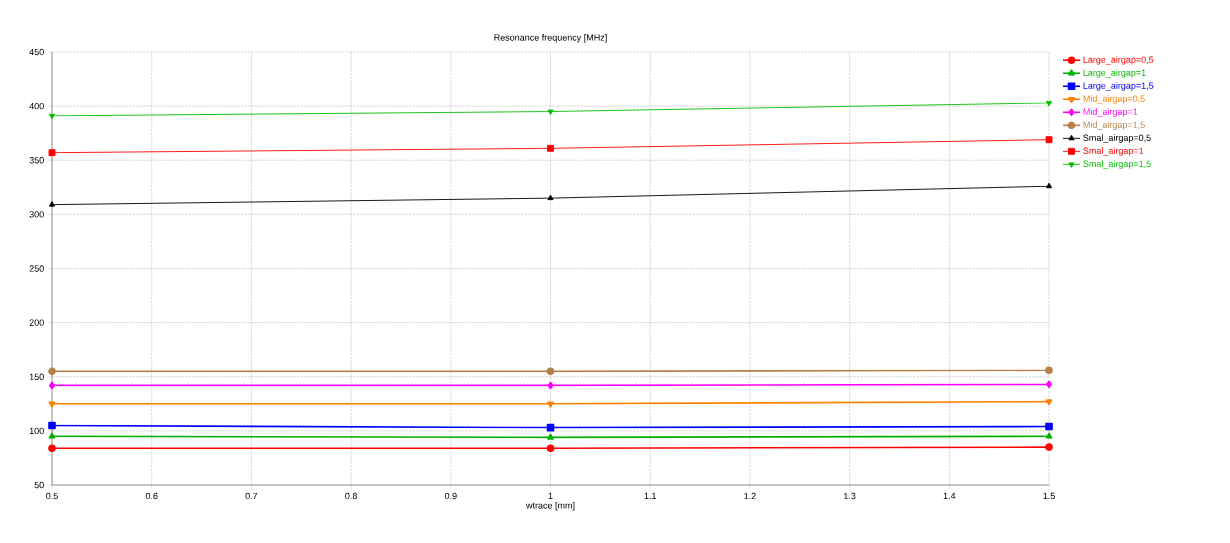 The image size is (1230, 543). What do you see at coordinates (1110, 112) in the screenshot?
I see `legend-label: Mid_airgap=1` at bounding box center [1110, 112].